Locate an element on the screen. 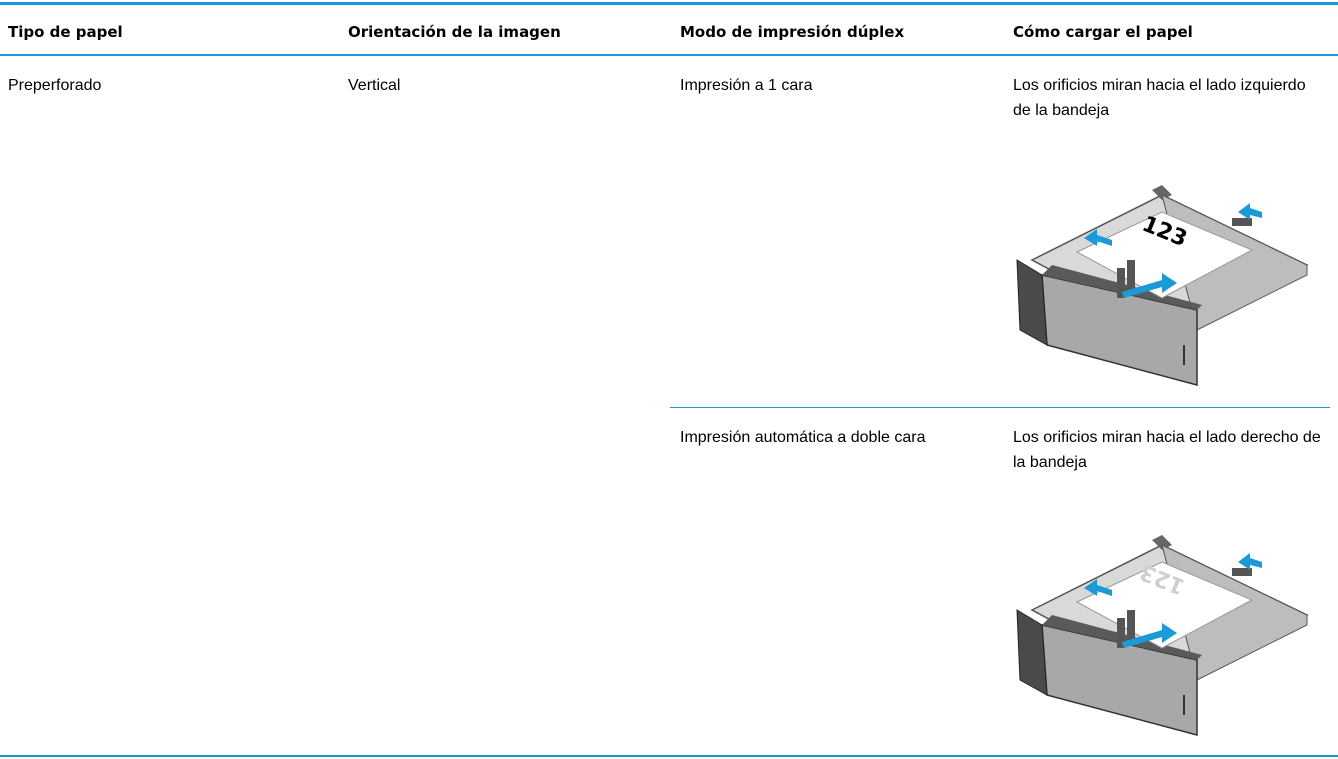 The height and width of the screenshot is (759, 1338). top-rule is located at coordinates (669, 3).